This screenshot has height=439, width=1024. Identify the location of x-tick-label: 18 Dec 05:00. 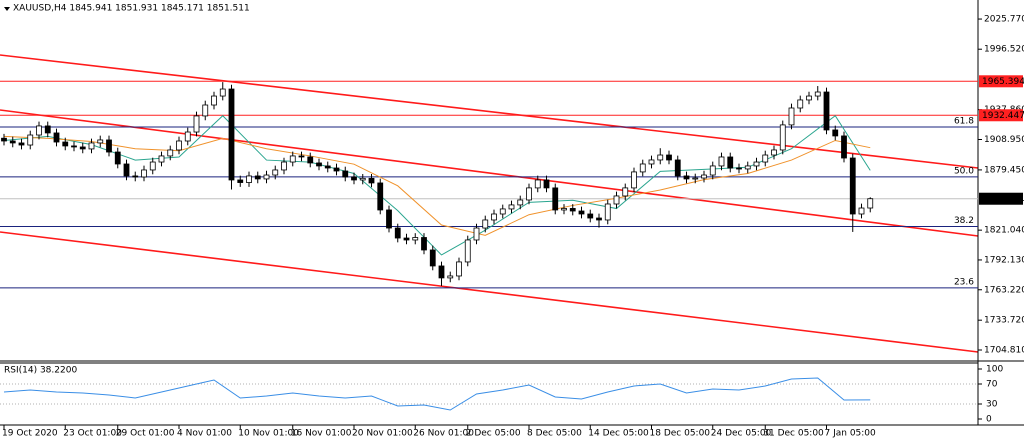
(680, 434).